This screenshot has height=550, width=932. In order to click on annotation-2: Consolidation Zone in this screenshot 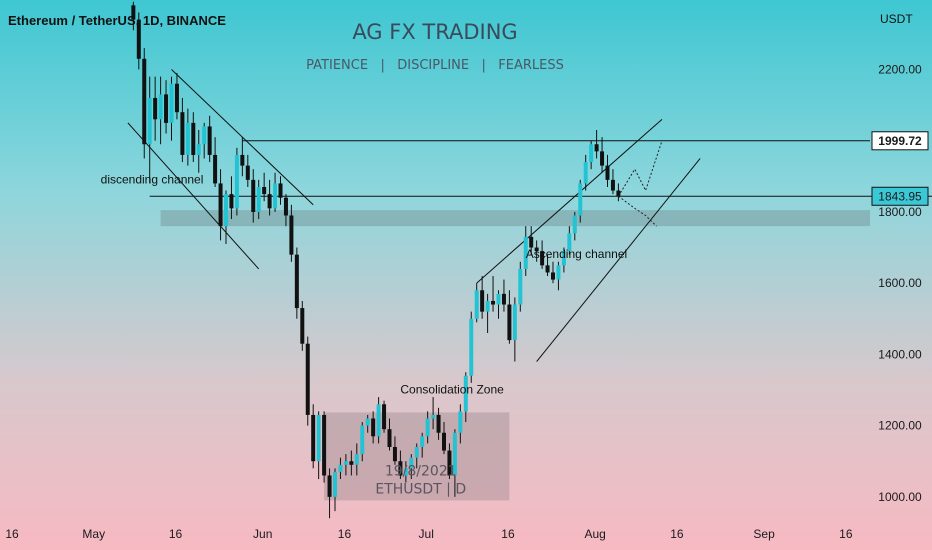, I will do `click(452, 390)`.